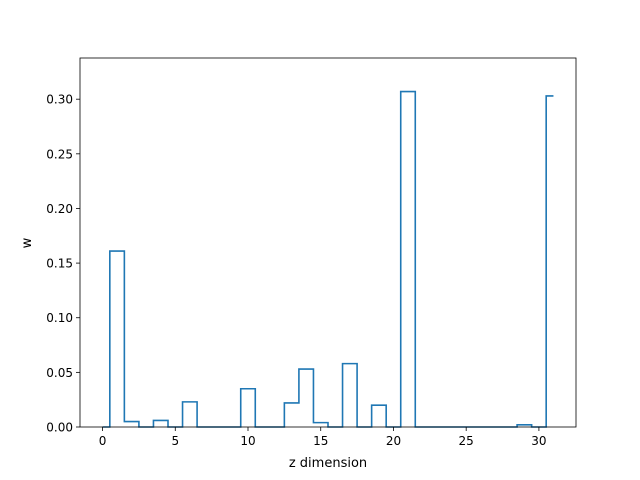  I want to click on y-tick-label: 0.15, so click(59, 264).